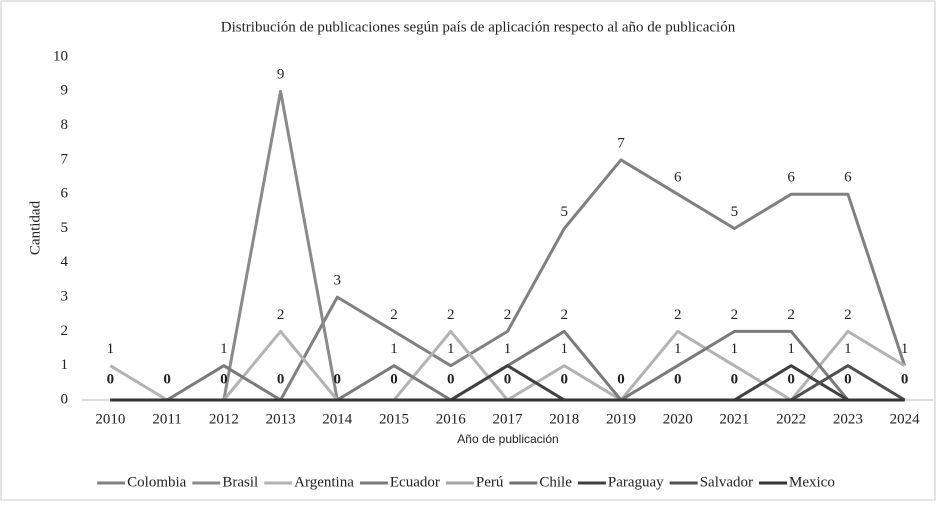 The height and width of the screenshot is (508, 938). What do you see at coordinates (812, 482) in the screenshot?
I see `legend-label: Mexico` at bounding box center [812, 482].